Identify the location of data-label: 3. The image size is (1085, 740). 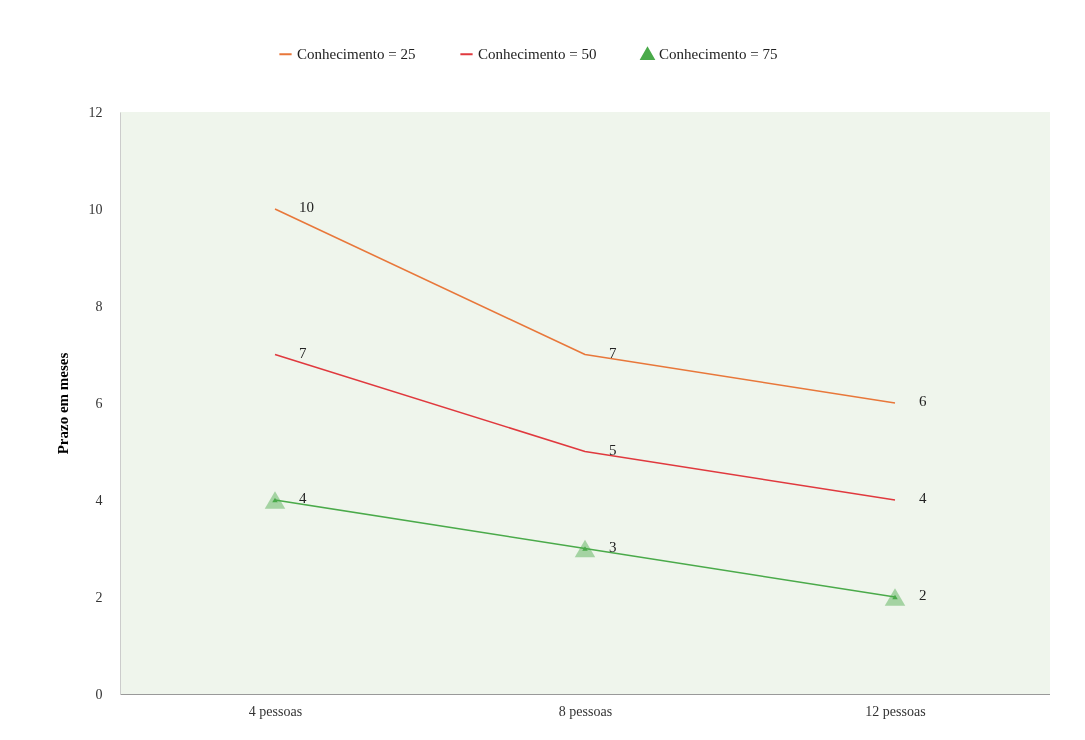
(613, 546).